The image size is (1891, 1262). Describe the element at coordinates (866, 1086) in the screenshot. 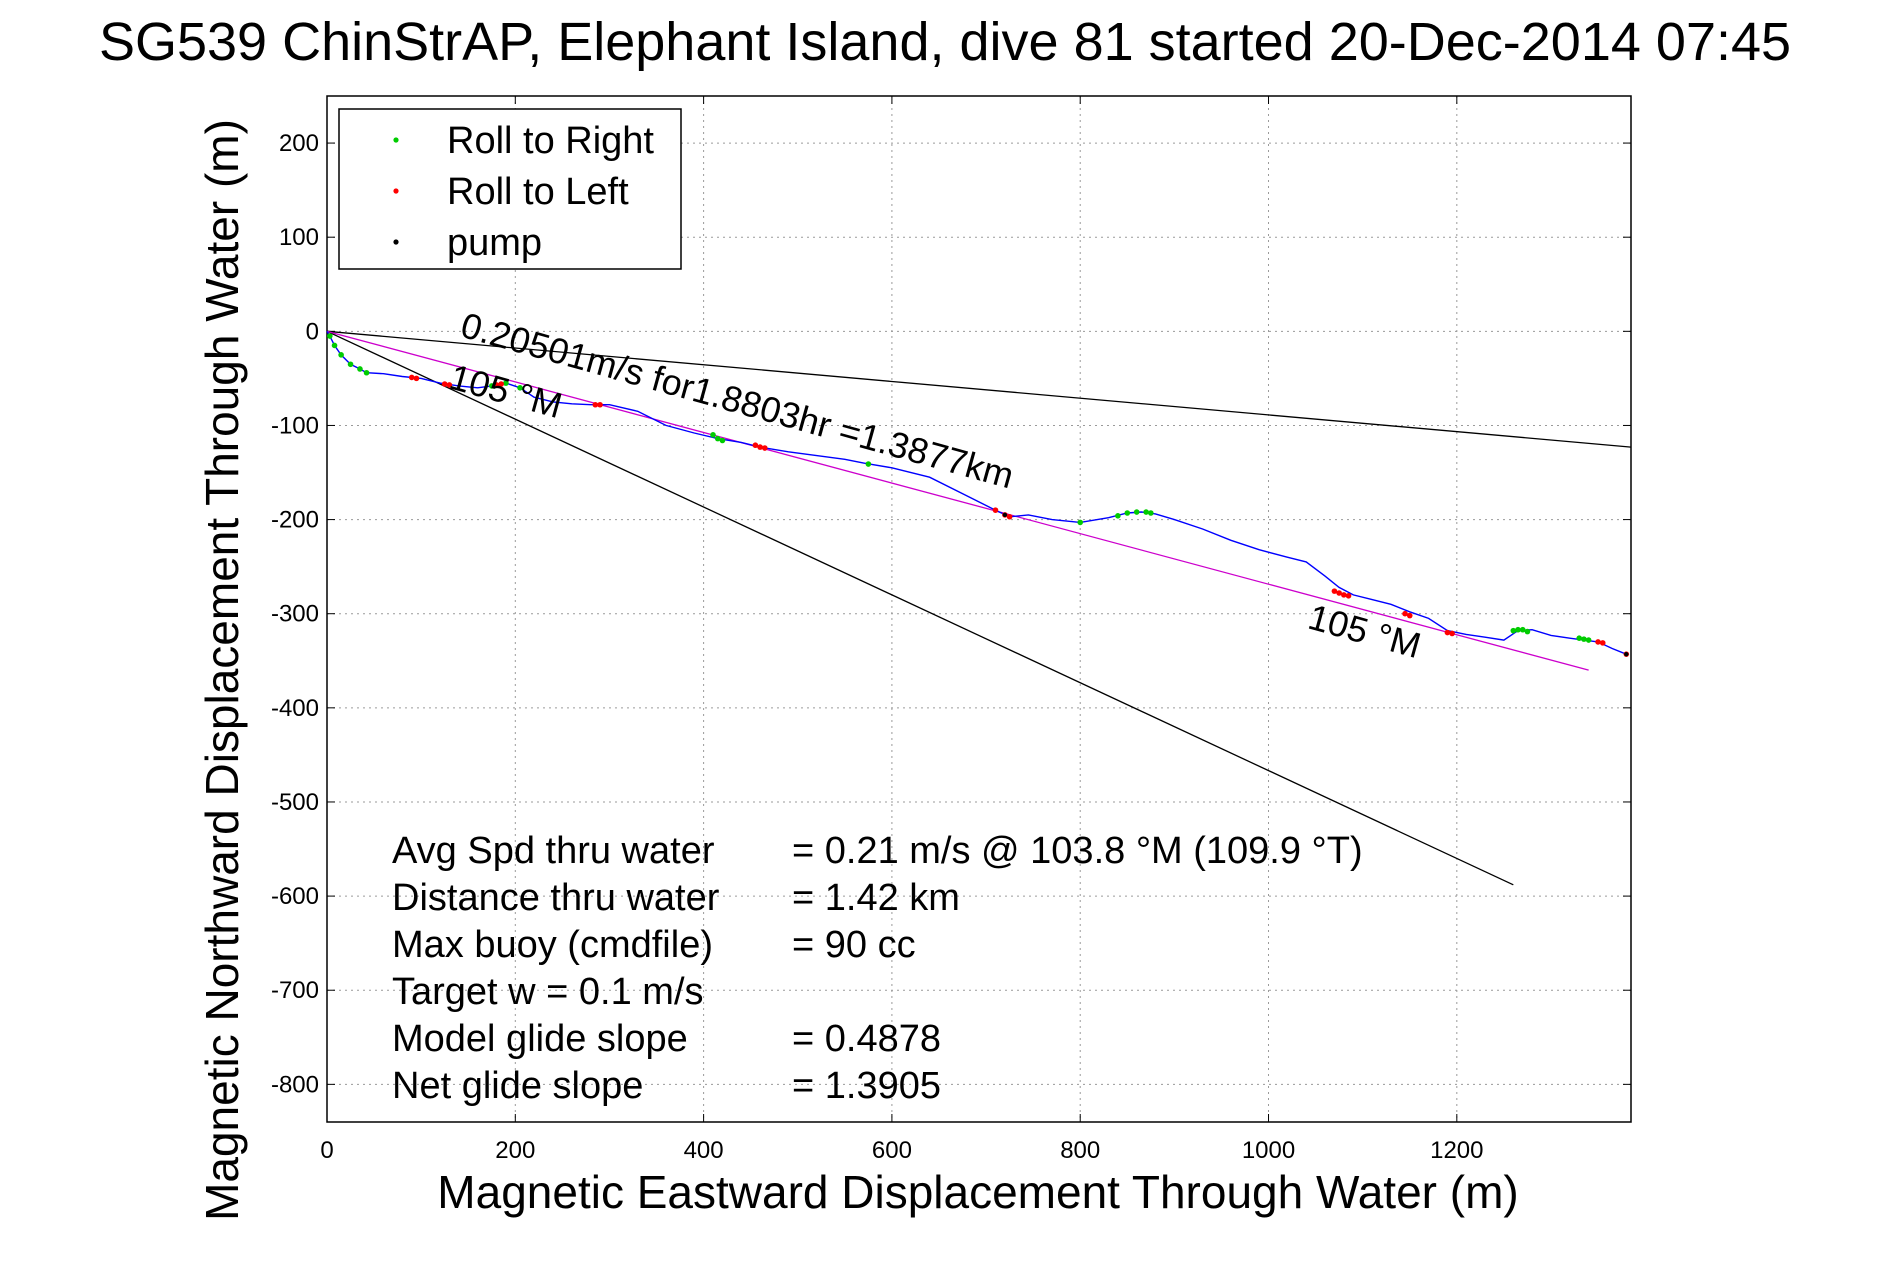

I see `stat-value: = 1.3905` at that location.